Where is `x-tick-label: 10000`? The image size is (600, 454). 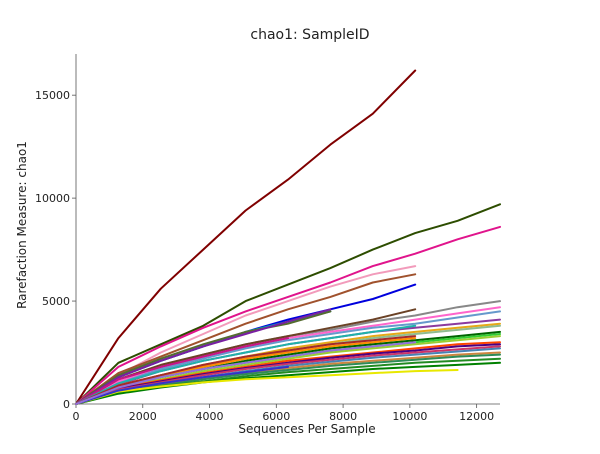 x-tick-label: 10000 is located at coordinates (409, 416).